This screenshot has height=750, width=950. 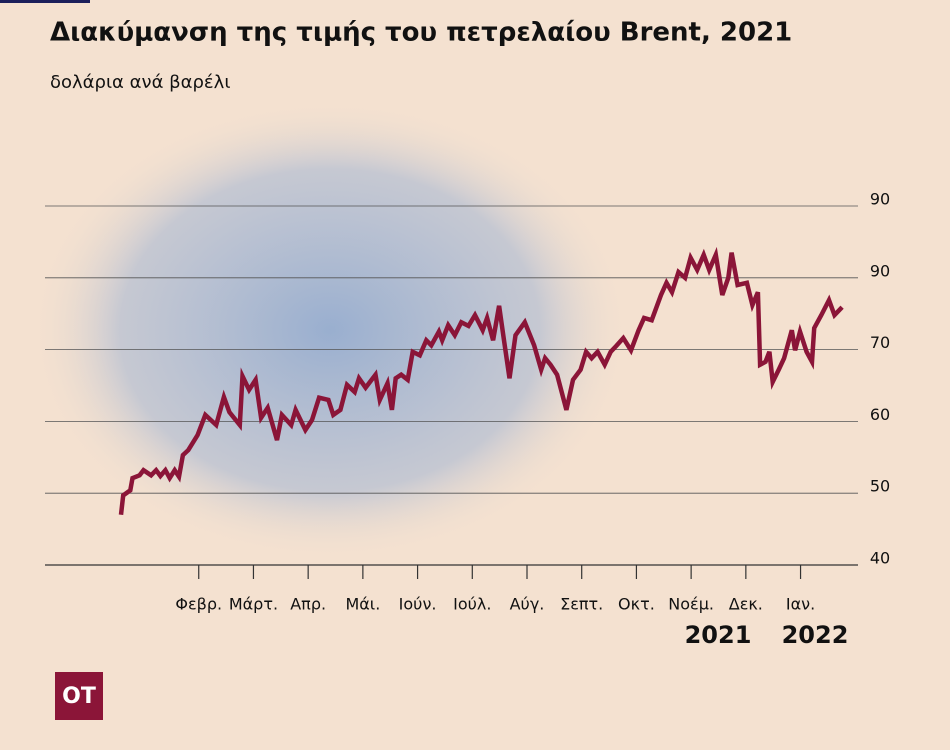 What do you see at coordinates (308, 604) in the screenshot?
I see `x-tick-label: Απρ.` at bounding box center [308, 604].